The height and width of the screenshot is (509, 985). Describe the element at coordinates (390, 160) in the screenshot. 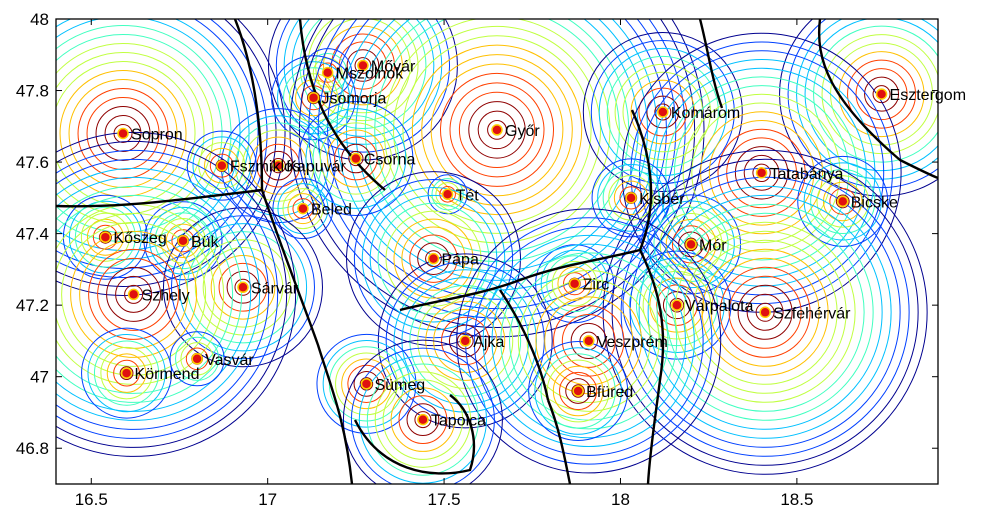

I see `city-label: Csorna` at that location.